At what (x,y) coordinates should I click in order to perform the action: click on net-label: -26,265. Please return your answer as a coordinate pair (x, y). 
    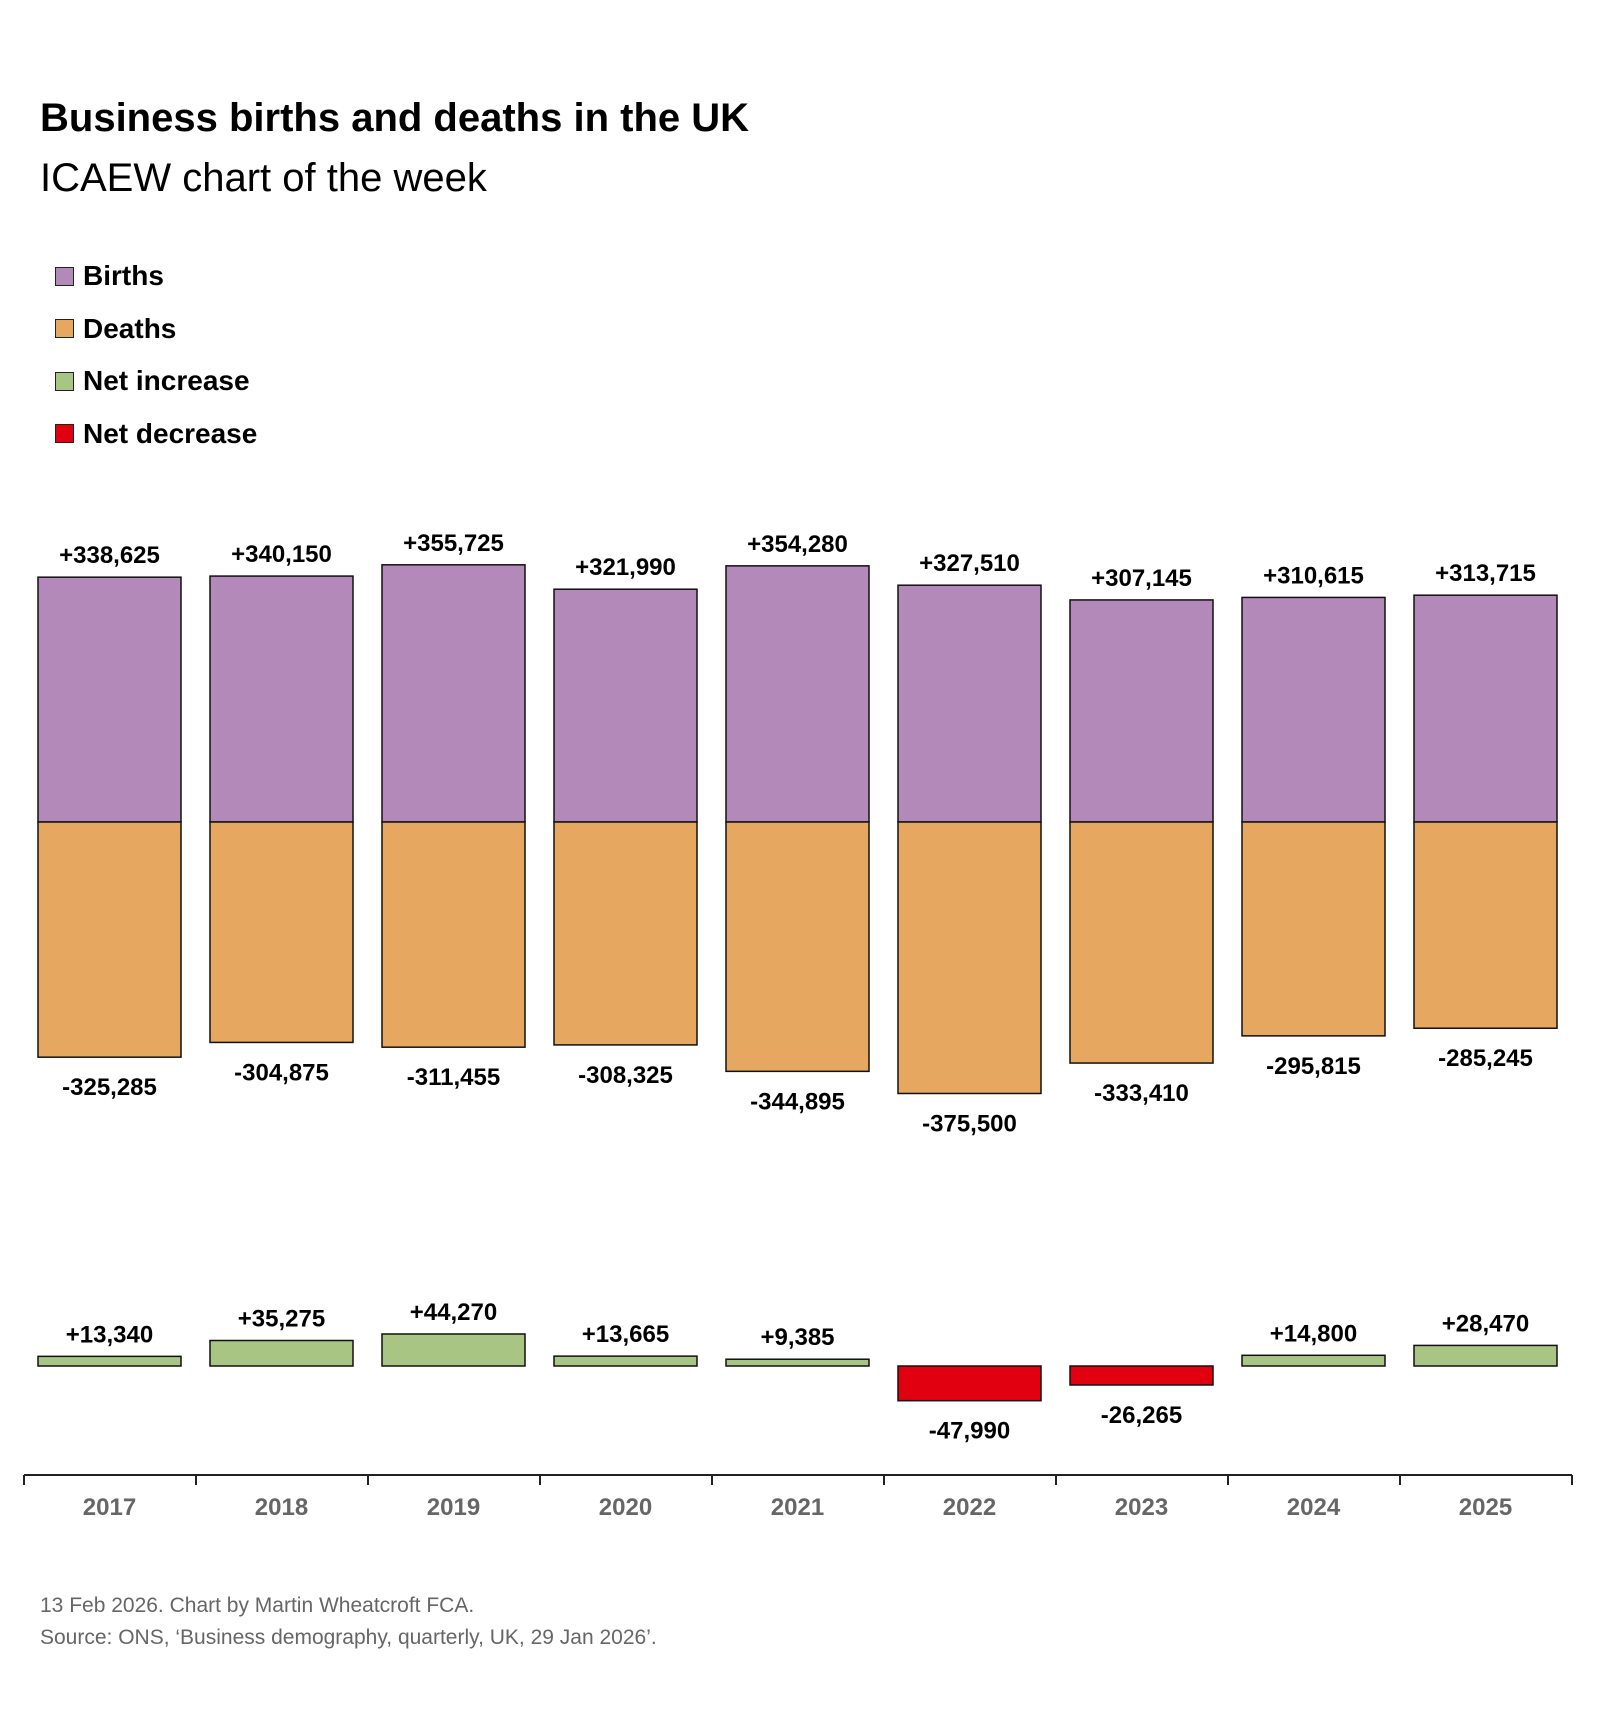
    Looking at the image, I should click on (1141, 1415).